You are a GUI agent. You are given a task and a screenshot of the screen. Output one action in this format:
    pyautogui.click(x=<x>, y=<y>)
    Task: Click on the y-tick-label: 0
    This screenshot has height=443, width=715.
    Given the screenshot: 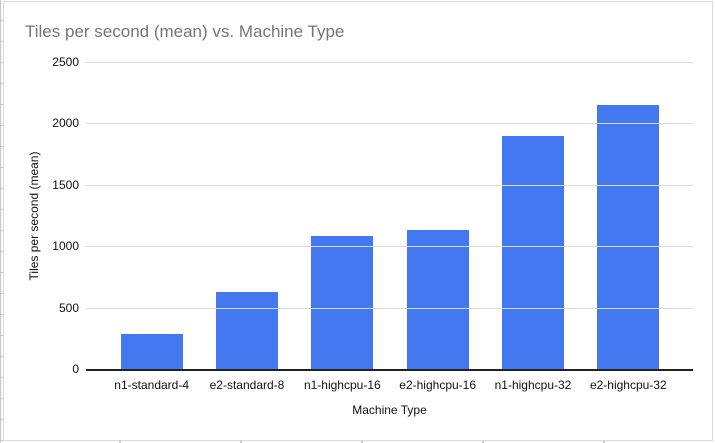 What is the action you would take?
    pyautogui.click(x=75, y=369)
    